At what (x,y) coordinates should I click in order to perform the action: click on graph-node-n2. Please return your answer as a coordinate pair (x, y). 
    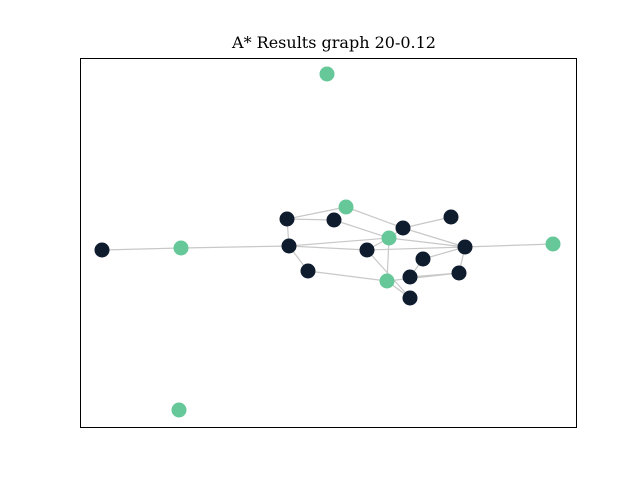
    Looking at the image, I should click on (102, 250).